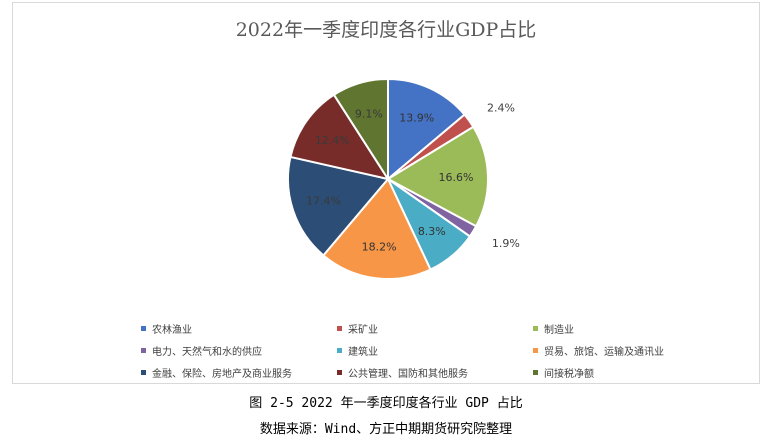 This screenshot has width=772, height=443. I want to click on data-label: 12.4%, so click(332, 140).